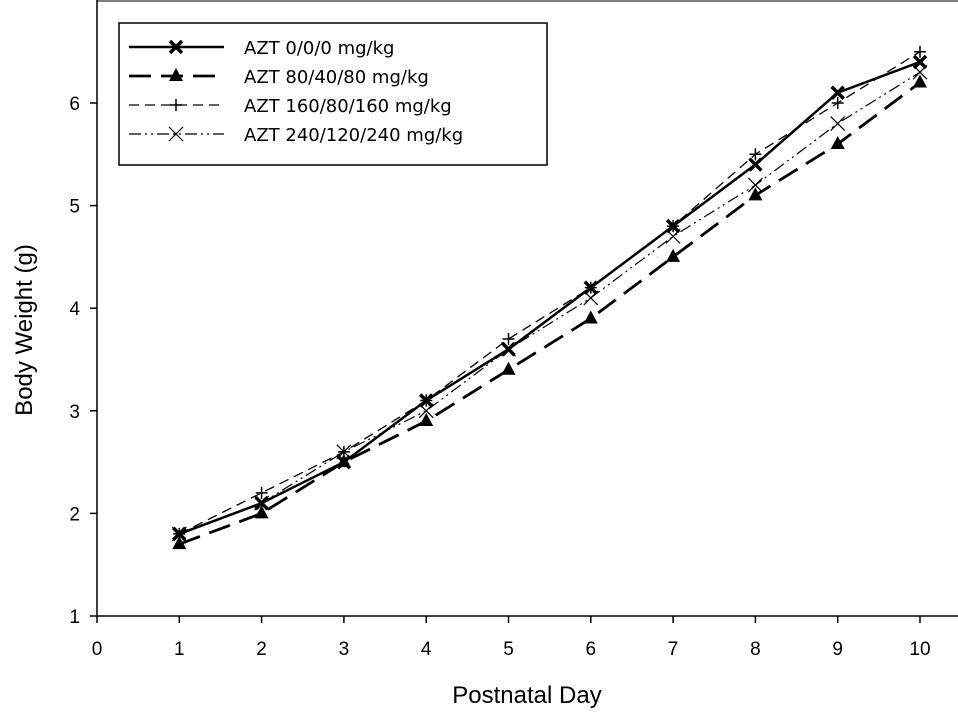 The image size is (958, 713). I want to click on y-tick-label: 5, so click(74, 207).